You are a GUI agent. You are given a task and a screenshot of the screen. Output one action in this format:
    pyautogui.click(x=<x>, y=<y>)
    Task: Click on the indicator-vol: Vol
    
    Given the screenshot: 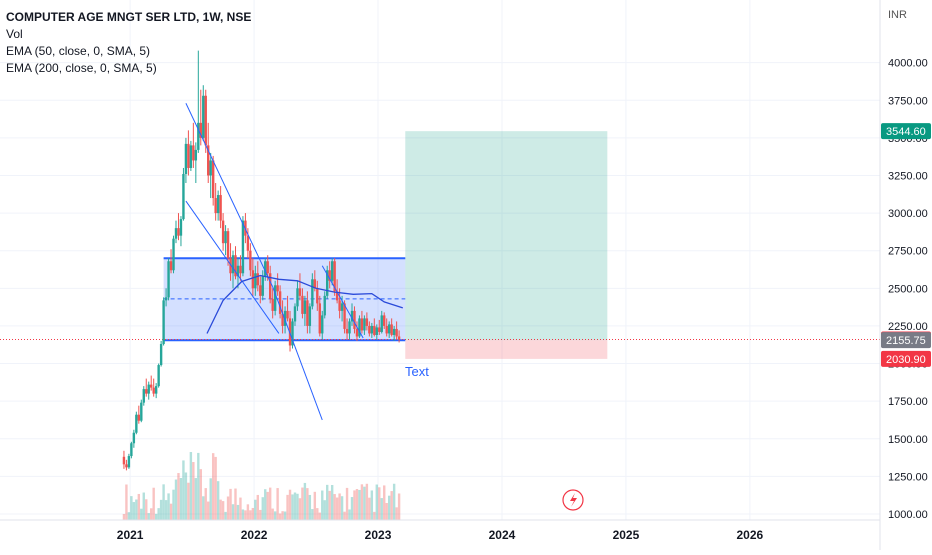 What is the action you would take?
    pyautogui.click(x=14, y=34)
    